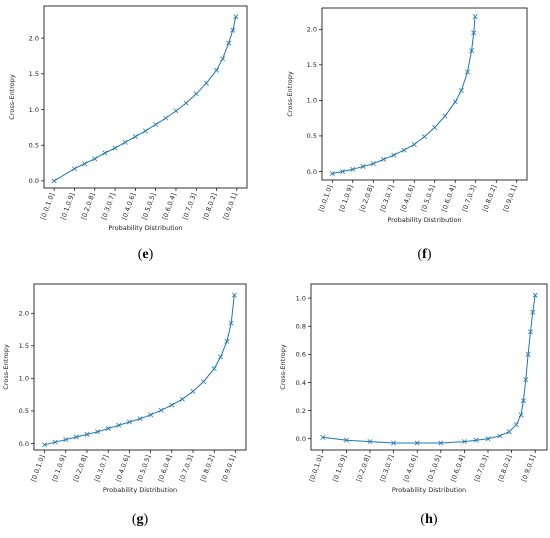  I want to click on x-tick-label: [0.0,1.0], so click(316, 468).